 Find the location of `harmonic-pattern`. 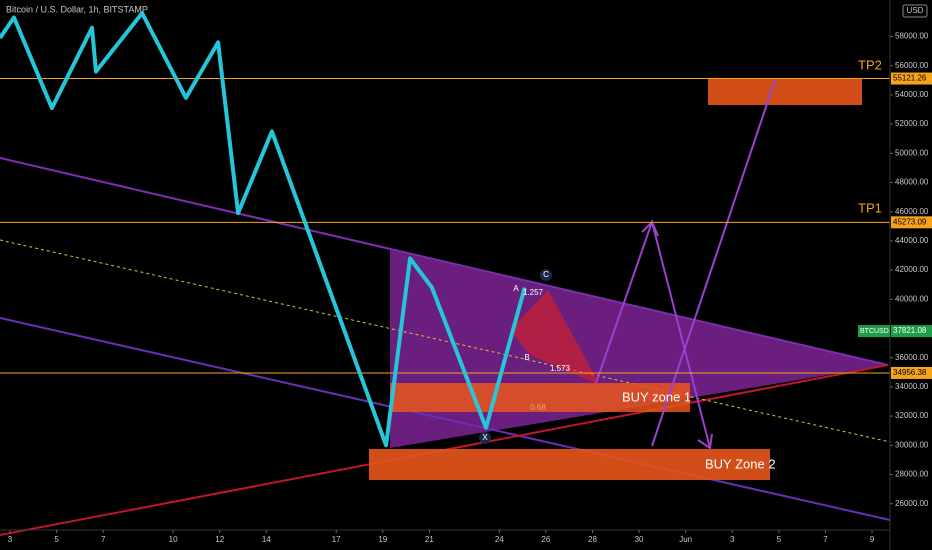

harmonic-pattern is located at coordinates (555, 337).